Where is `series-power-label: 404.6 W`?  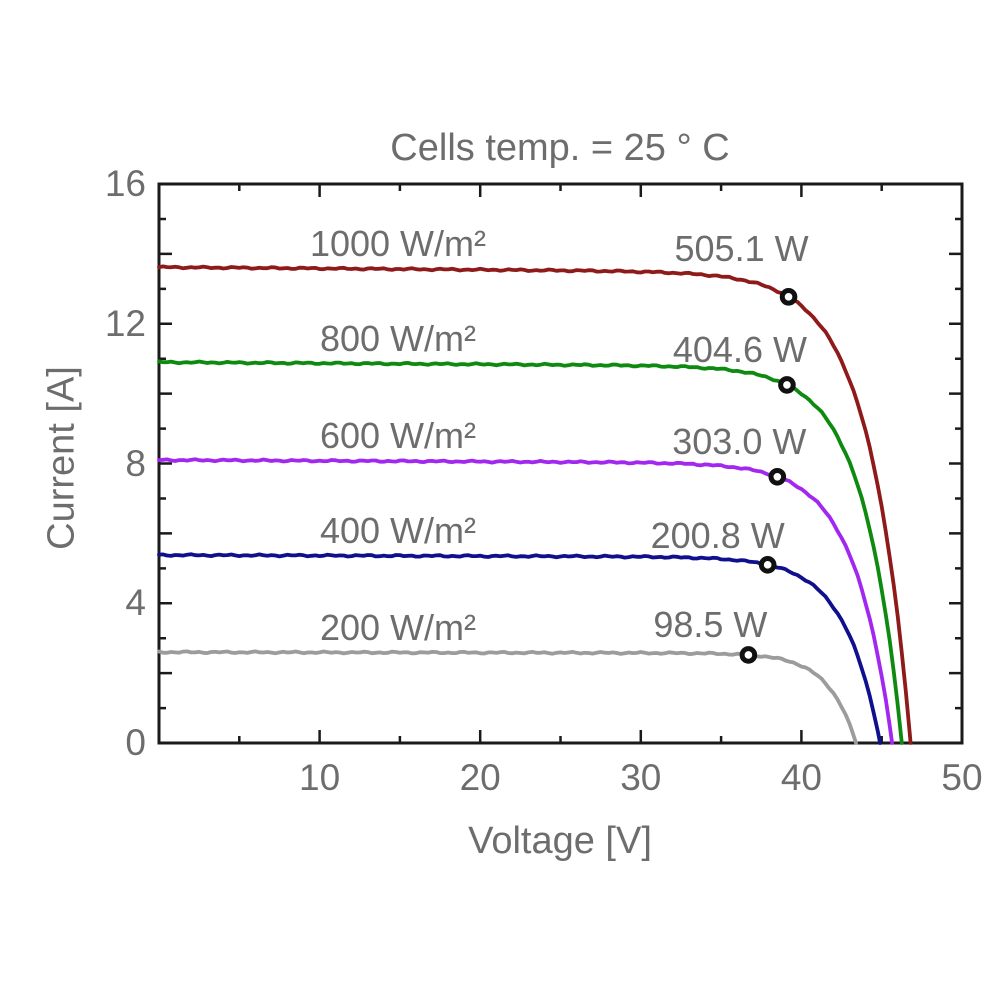
series-power-label: 404.6 W is located at coordinates (739, 349).